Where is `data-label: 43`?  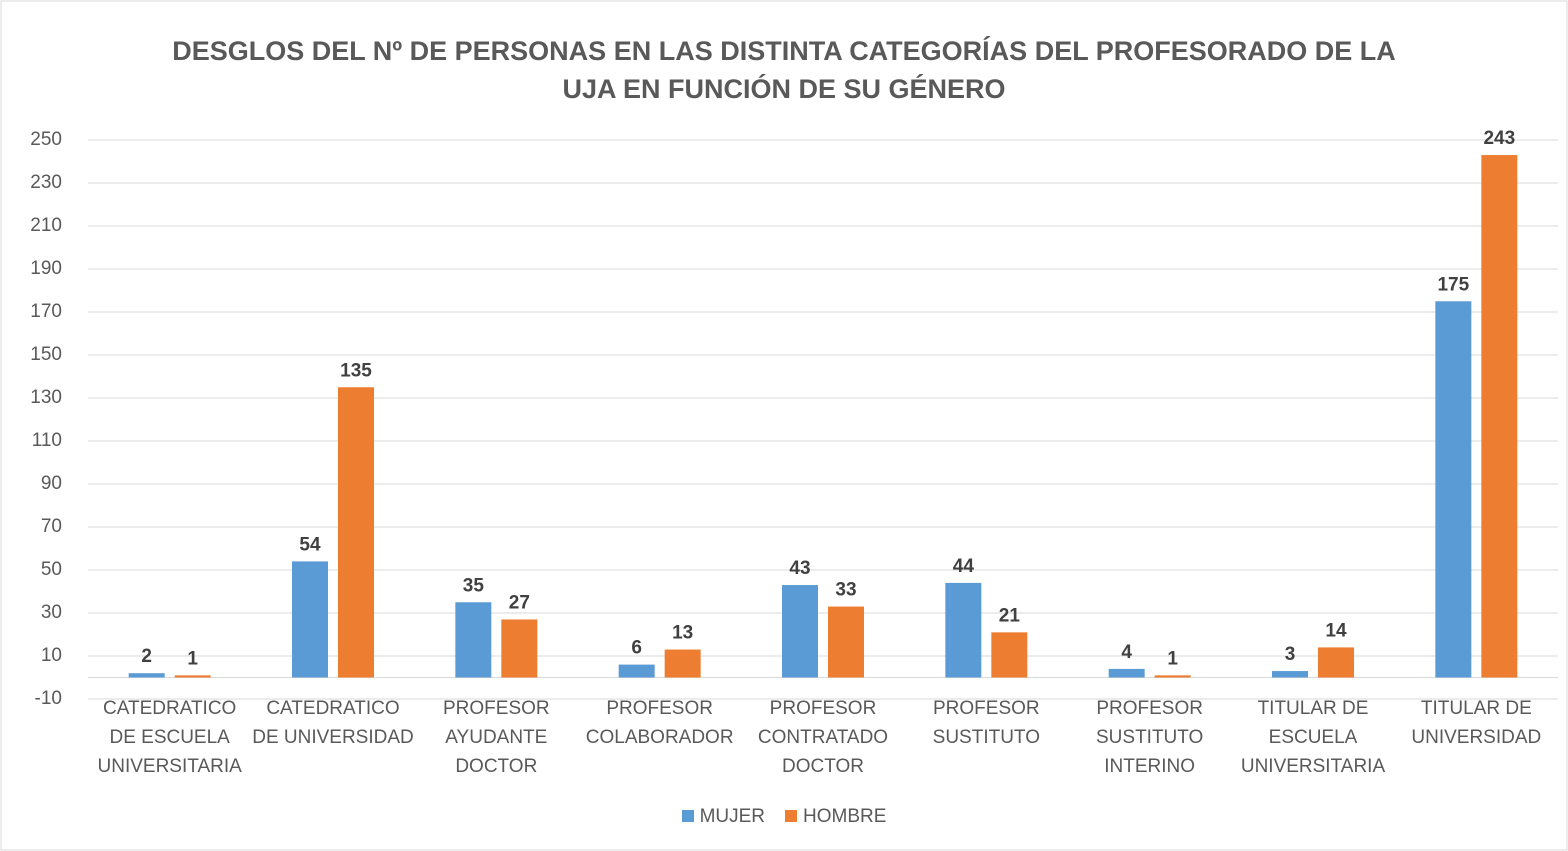
data-label: 43 is located at coordinates (799, 568).